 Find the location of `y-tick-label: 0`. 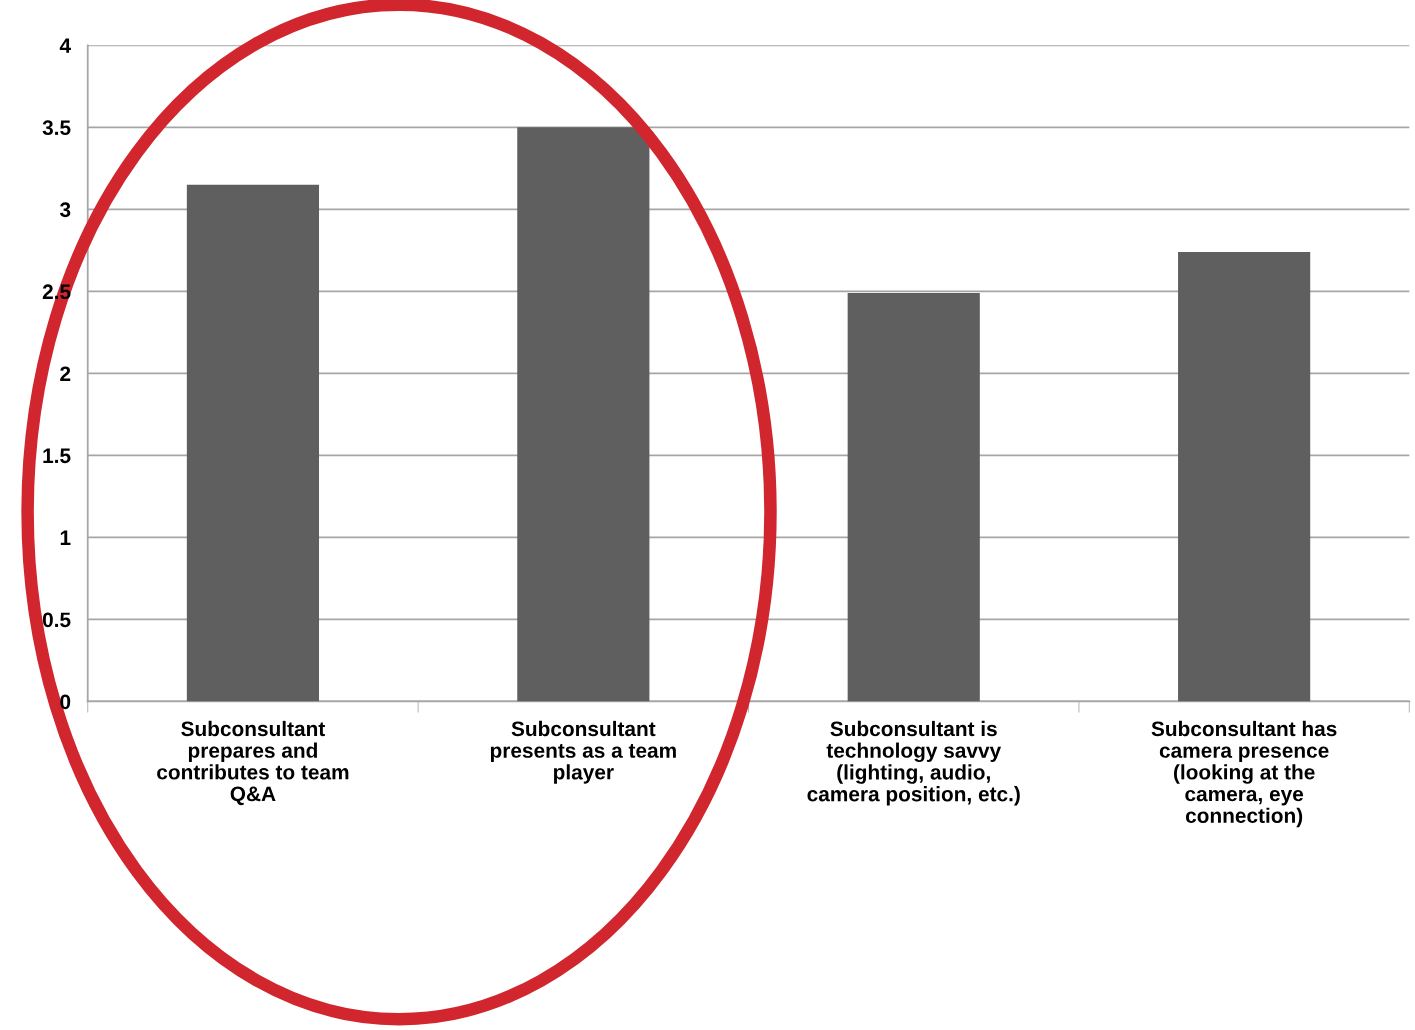

y-tick-label: 0 is located at coordinates (65, 702).